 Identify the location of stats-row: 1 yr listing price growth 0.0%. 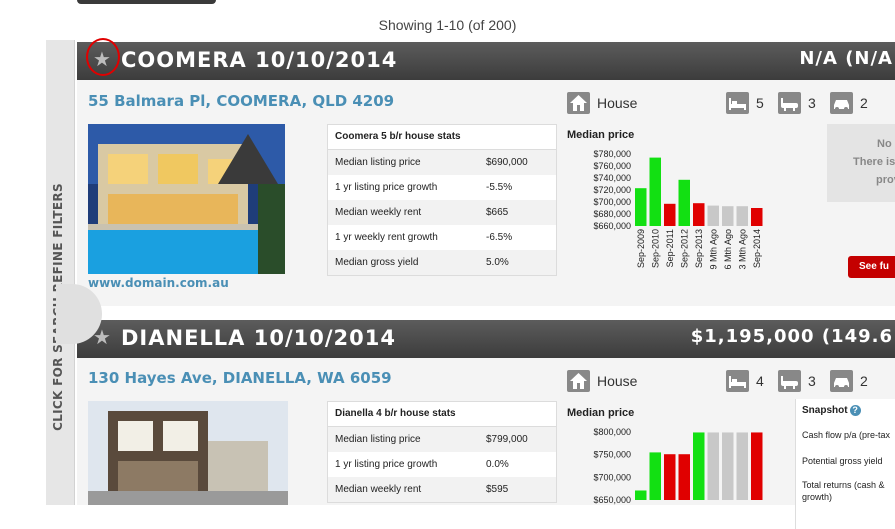
(442, 464).